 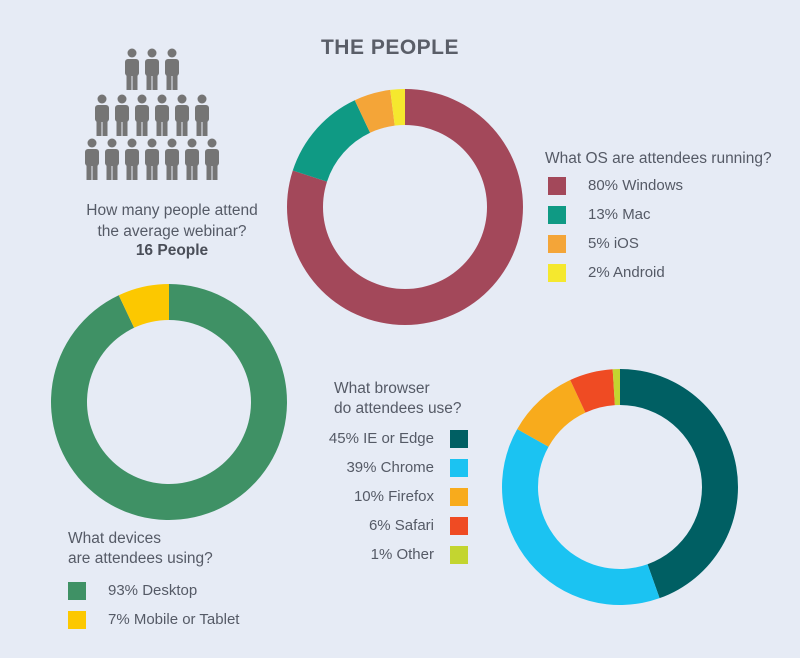 What do you see at coordinates (143, 306) in the screenshot?
I see `devices-slice-mobile-or-tablet` at bounding box center [143, 306].